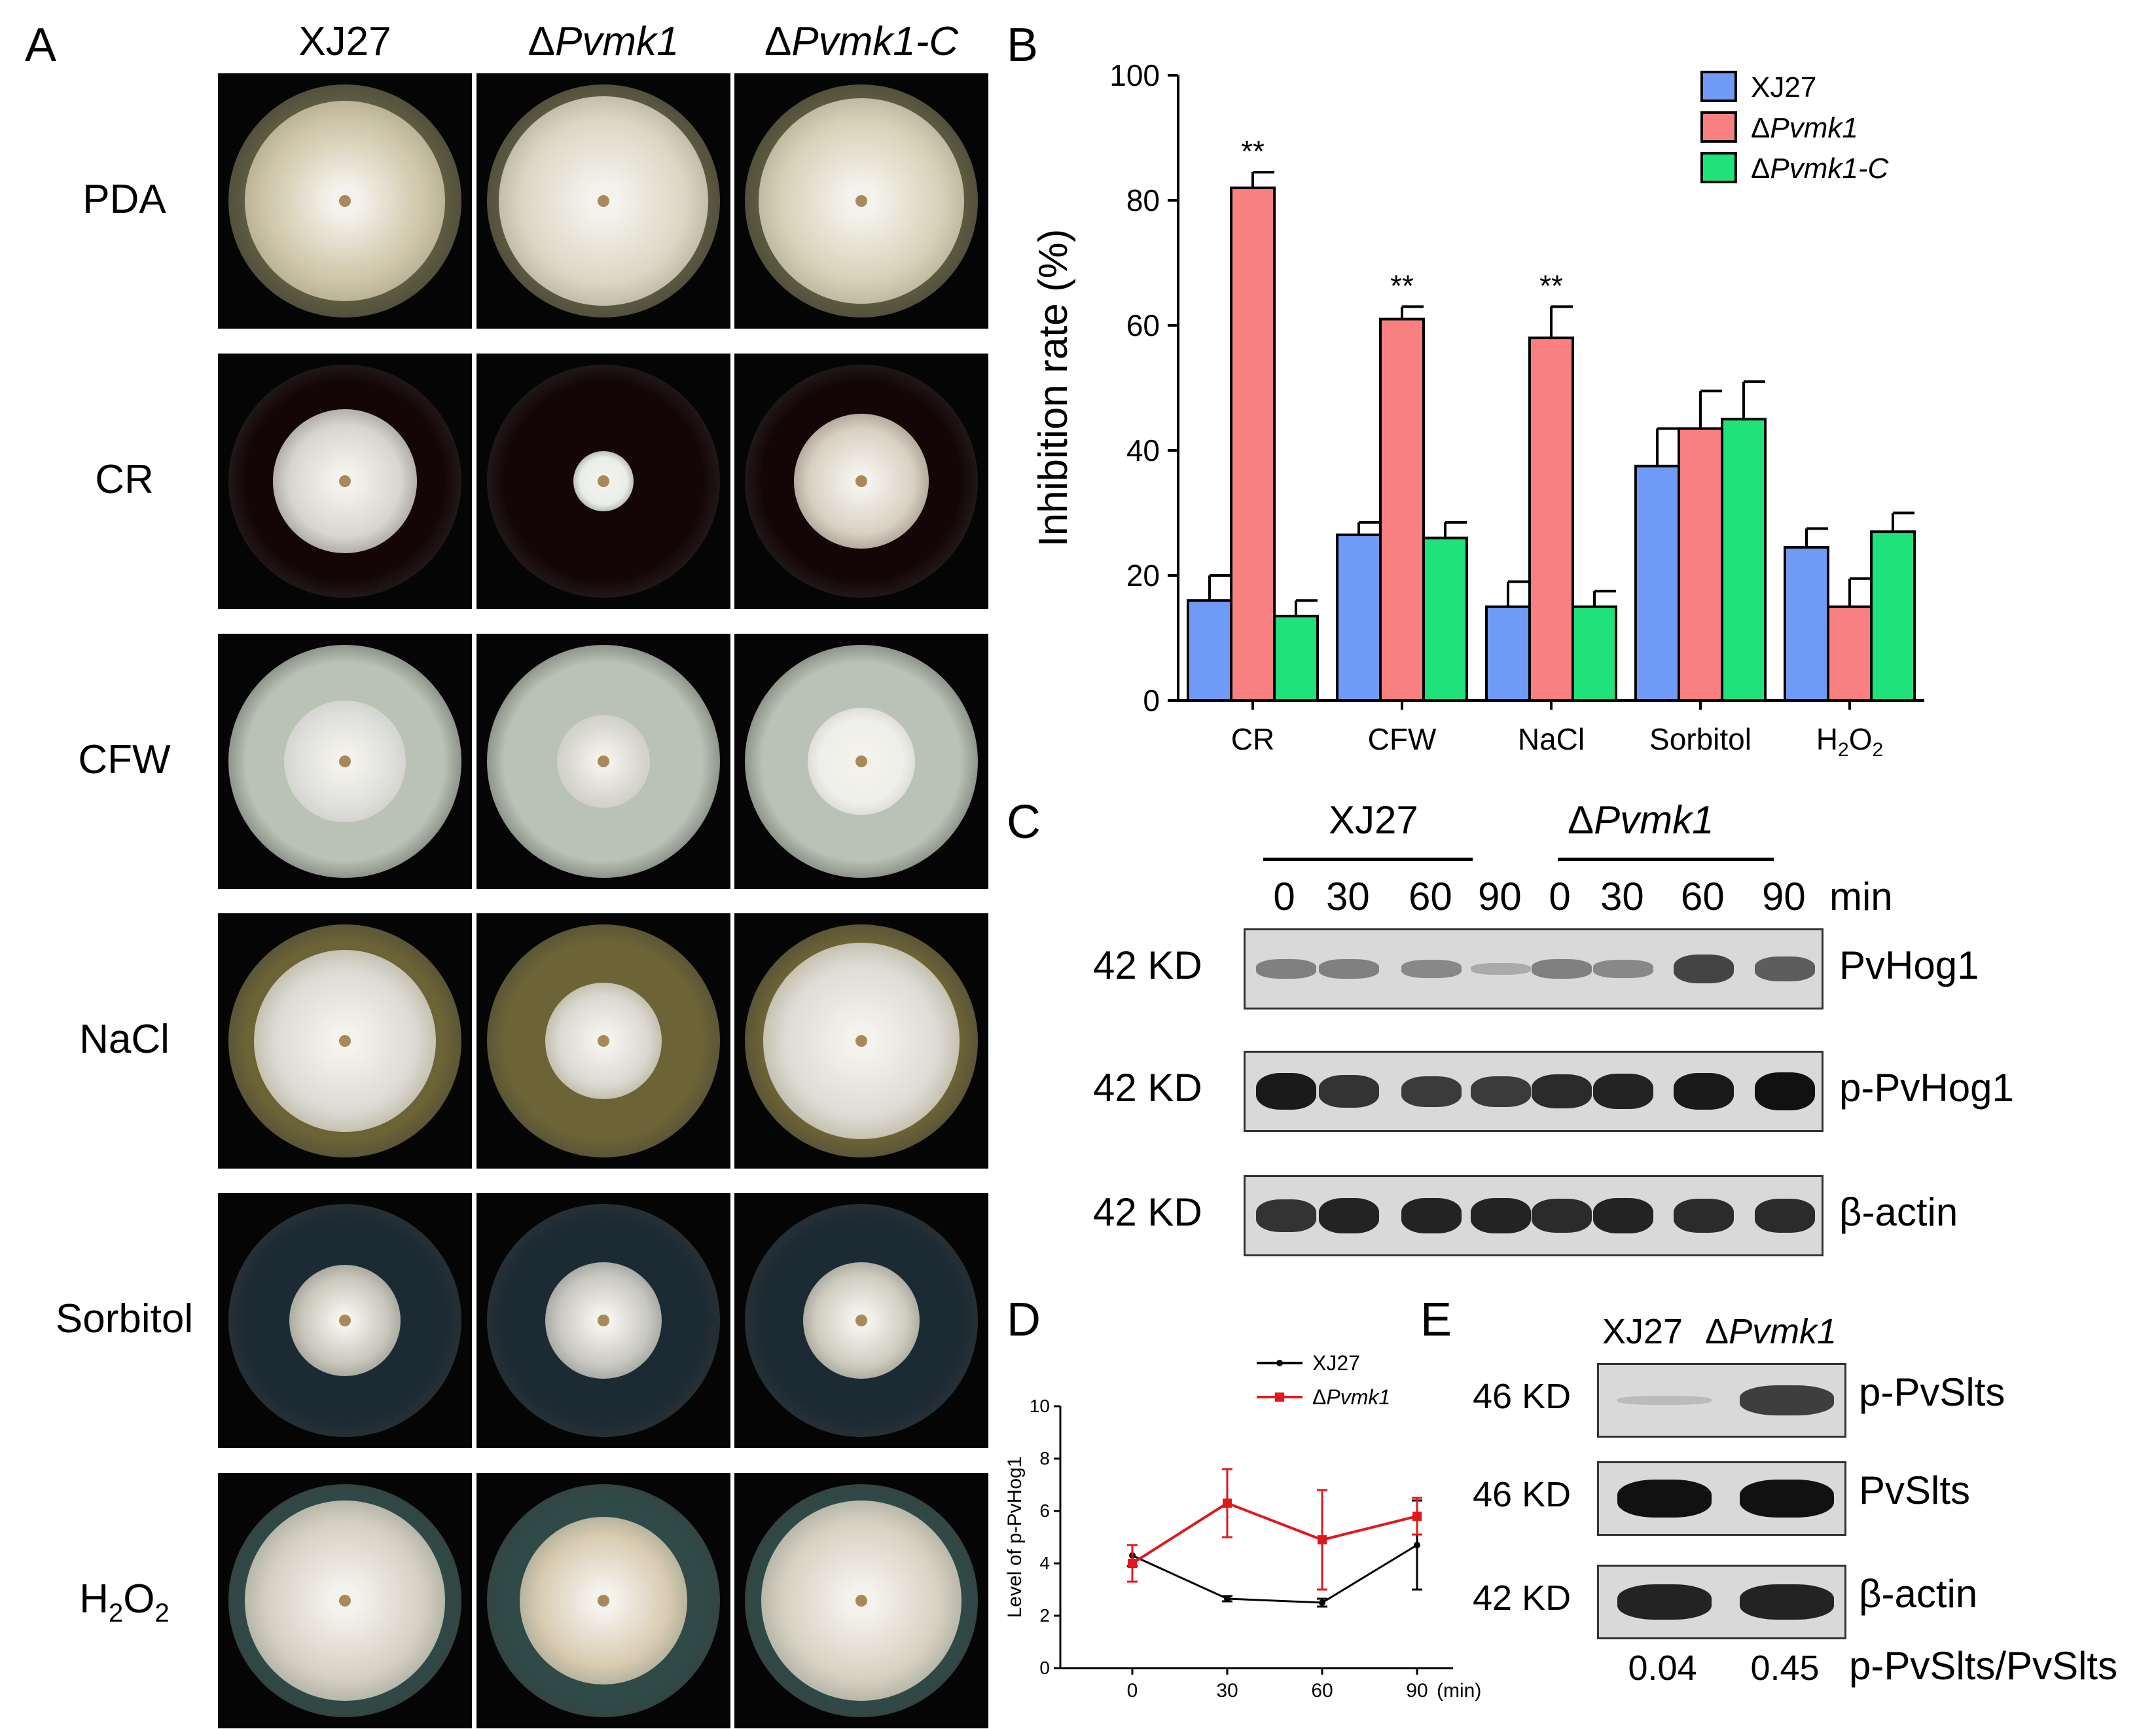 This screenshot has width=2156, height=1729. Describe the element at coordinates (1143, 450) in the screenshot. I see `y-tick-label: 40` at that location.